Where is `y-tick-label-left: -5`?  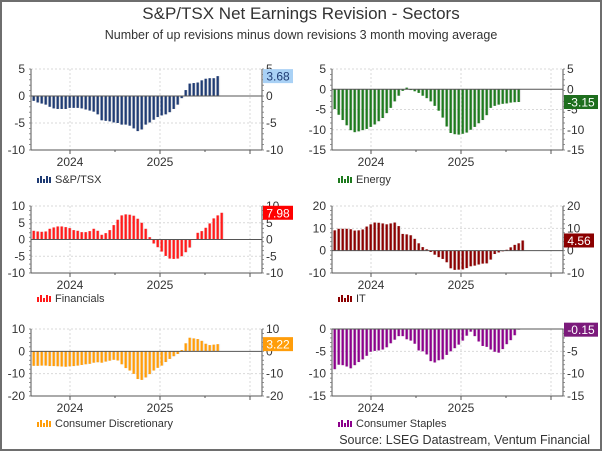 y-tick-label-left: -5 is located at coordinates (320, 351).